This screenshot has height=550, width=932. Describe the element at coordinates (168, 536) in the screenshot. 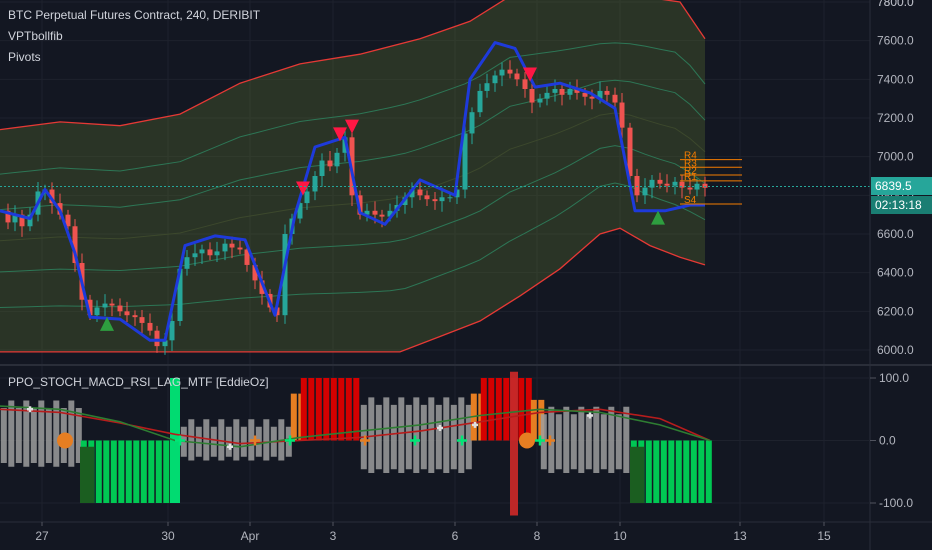

I see `time-tick-label: 30` at that location.